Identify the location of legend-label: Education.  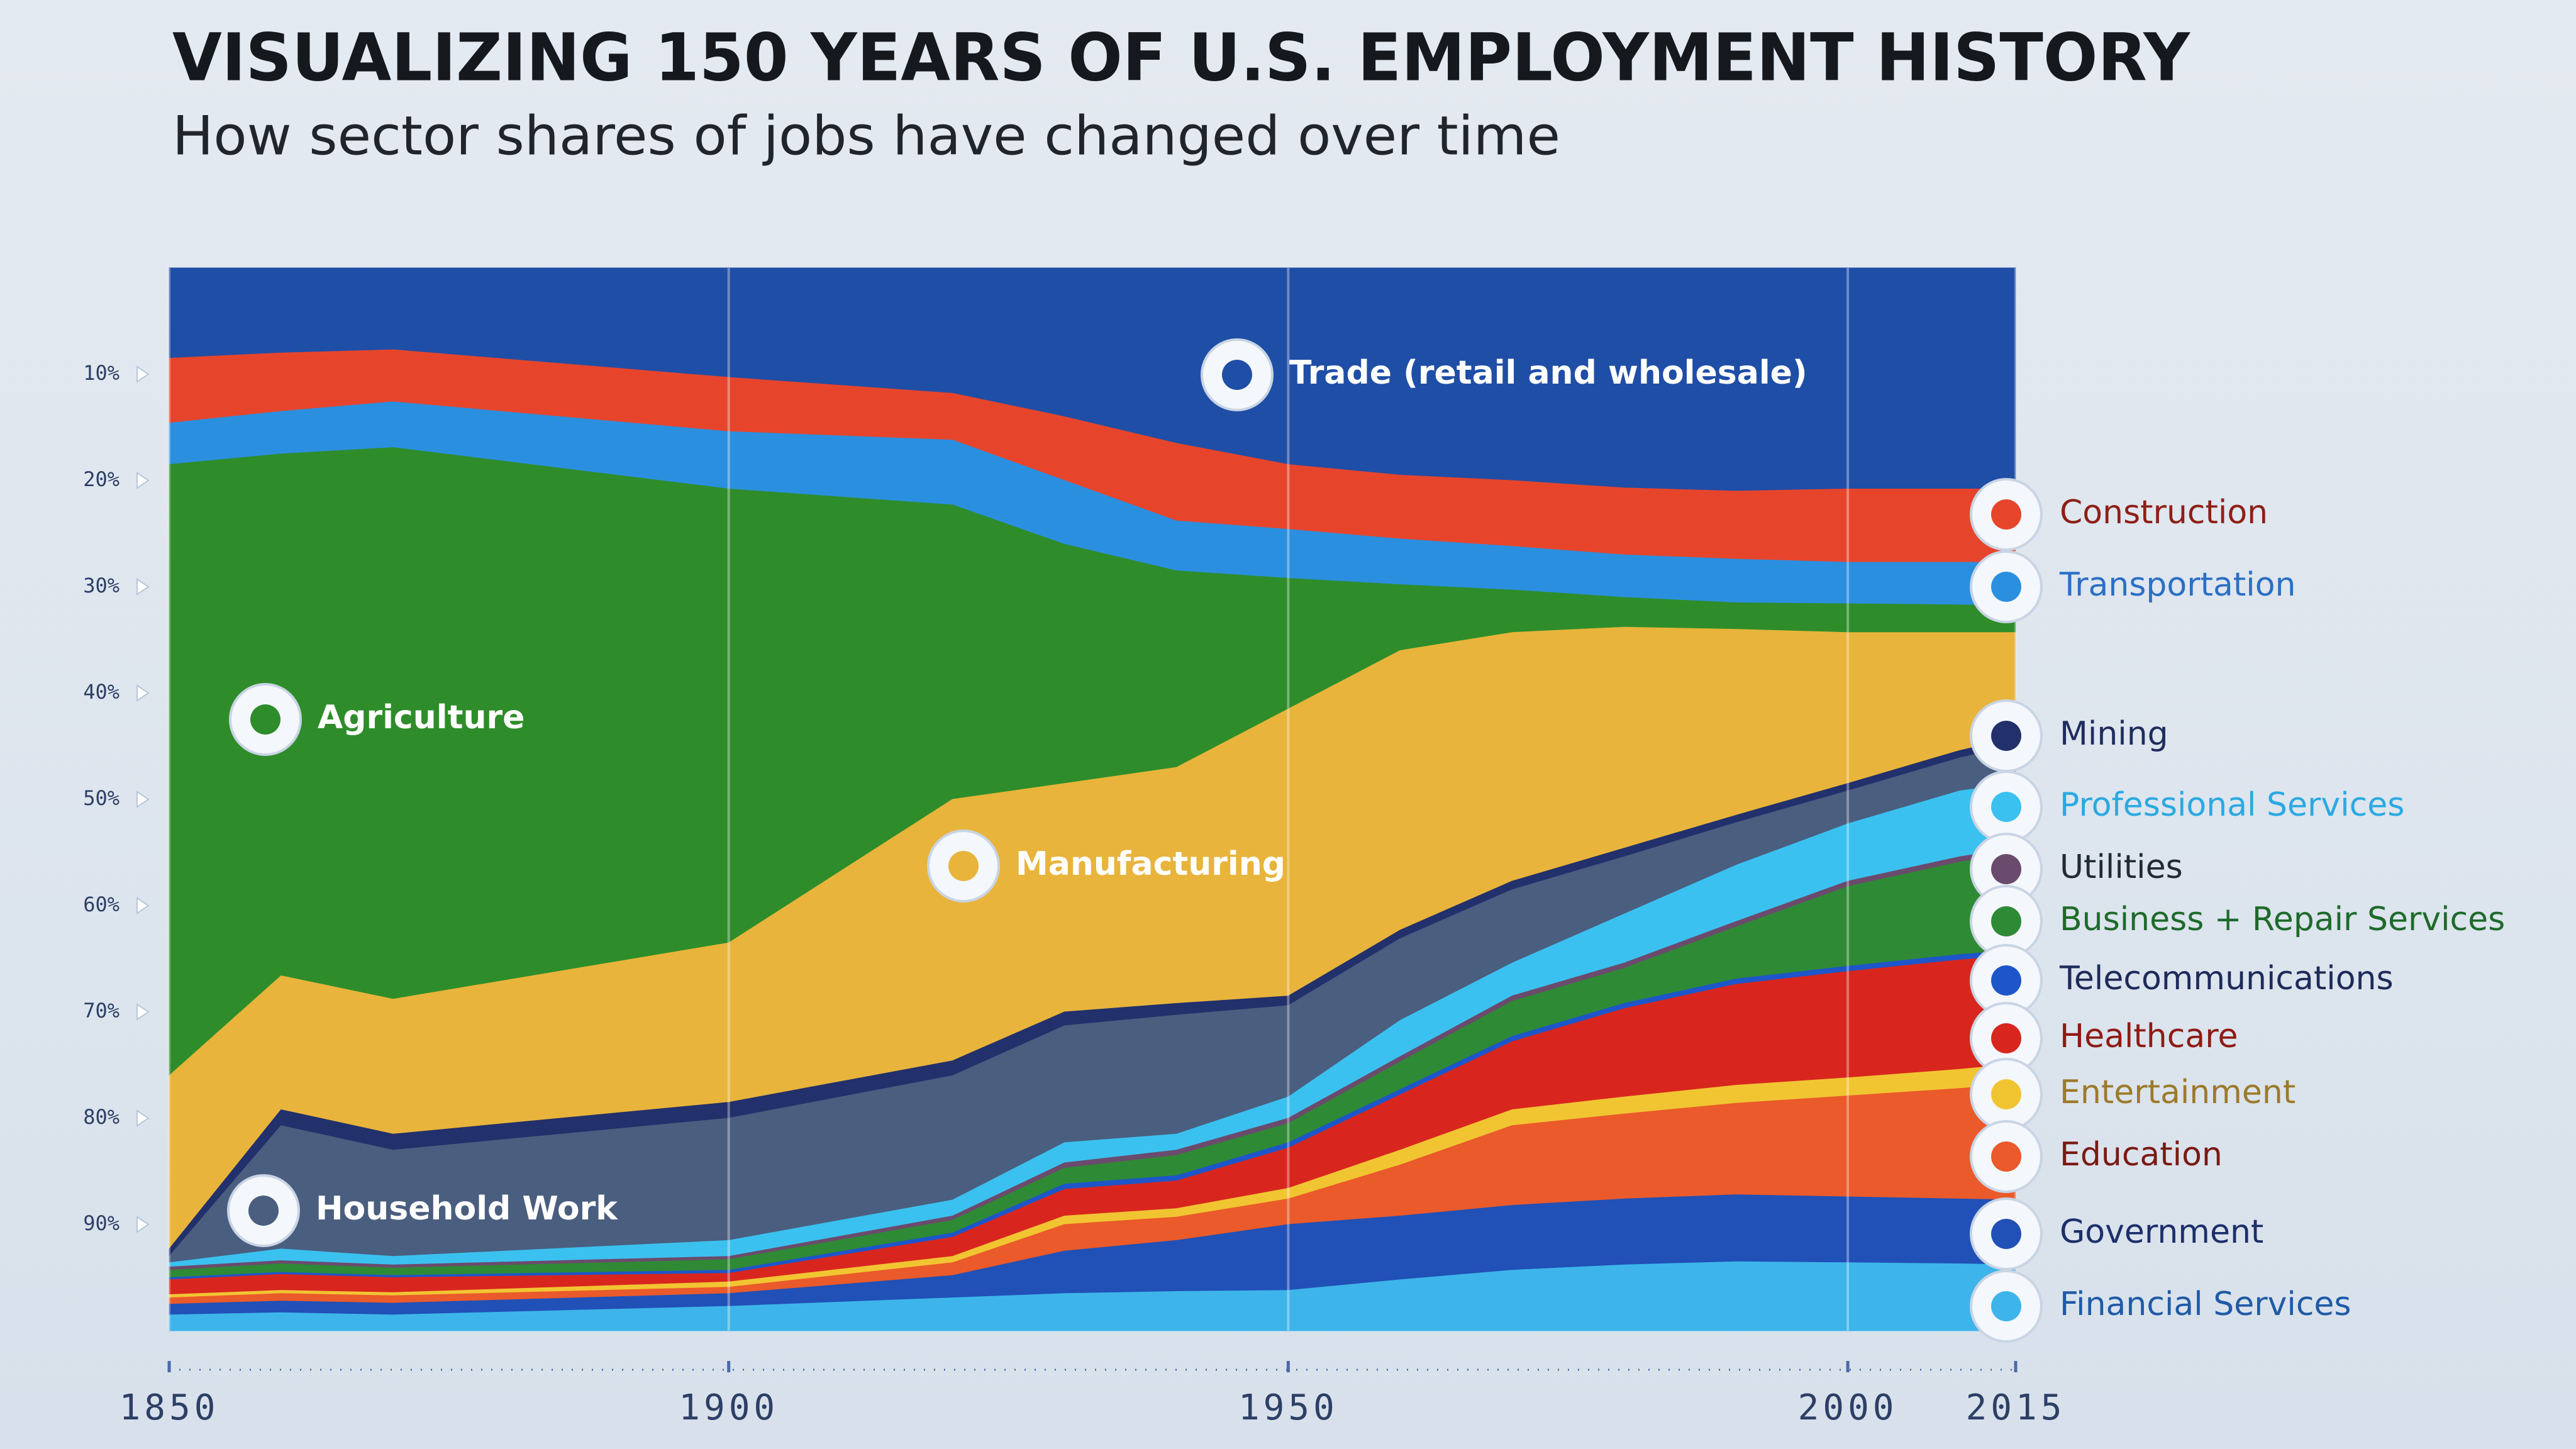
(2141, 1155).